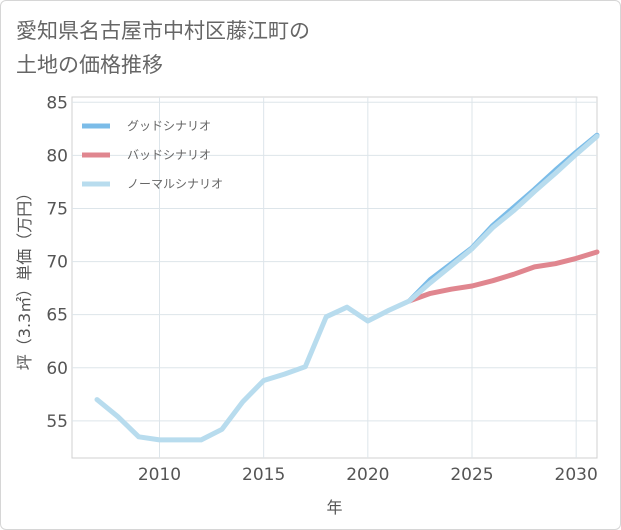 The height and width of the screenshot is (530, 621). What do you see at coordinates (334, 507) in the screenshot?
I see `x-axis-label: 年` at bounding box center [334, 507].